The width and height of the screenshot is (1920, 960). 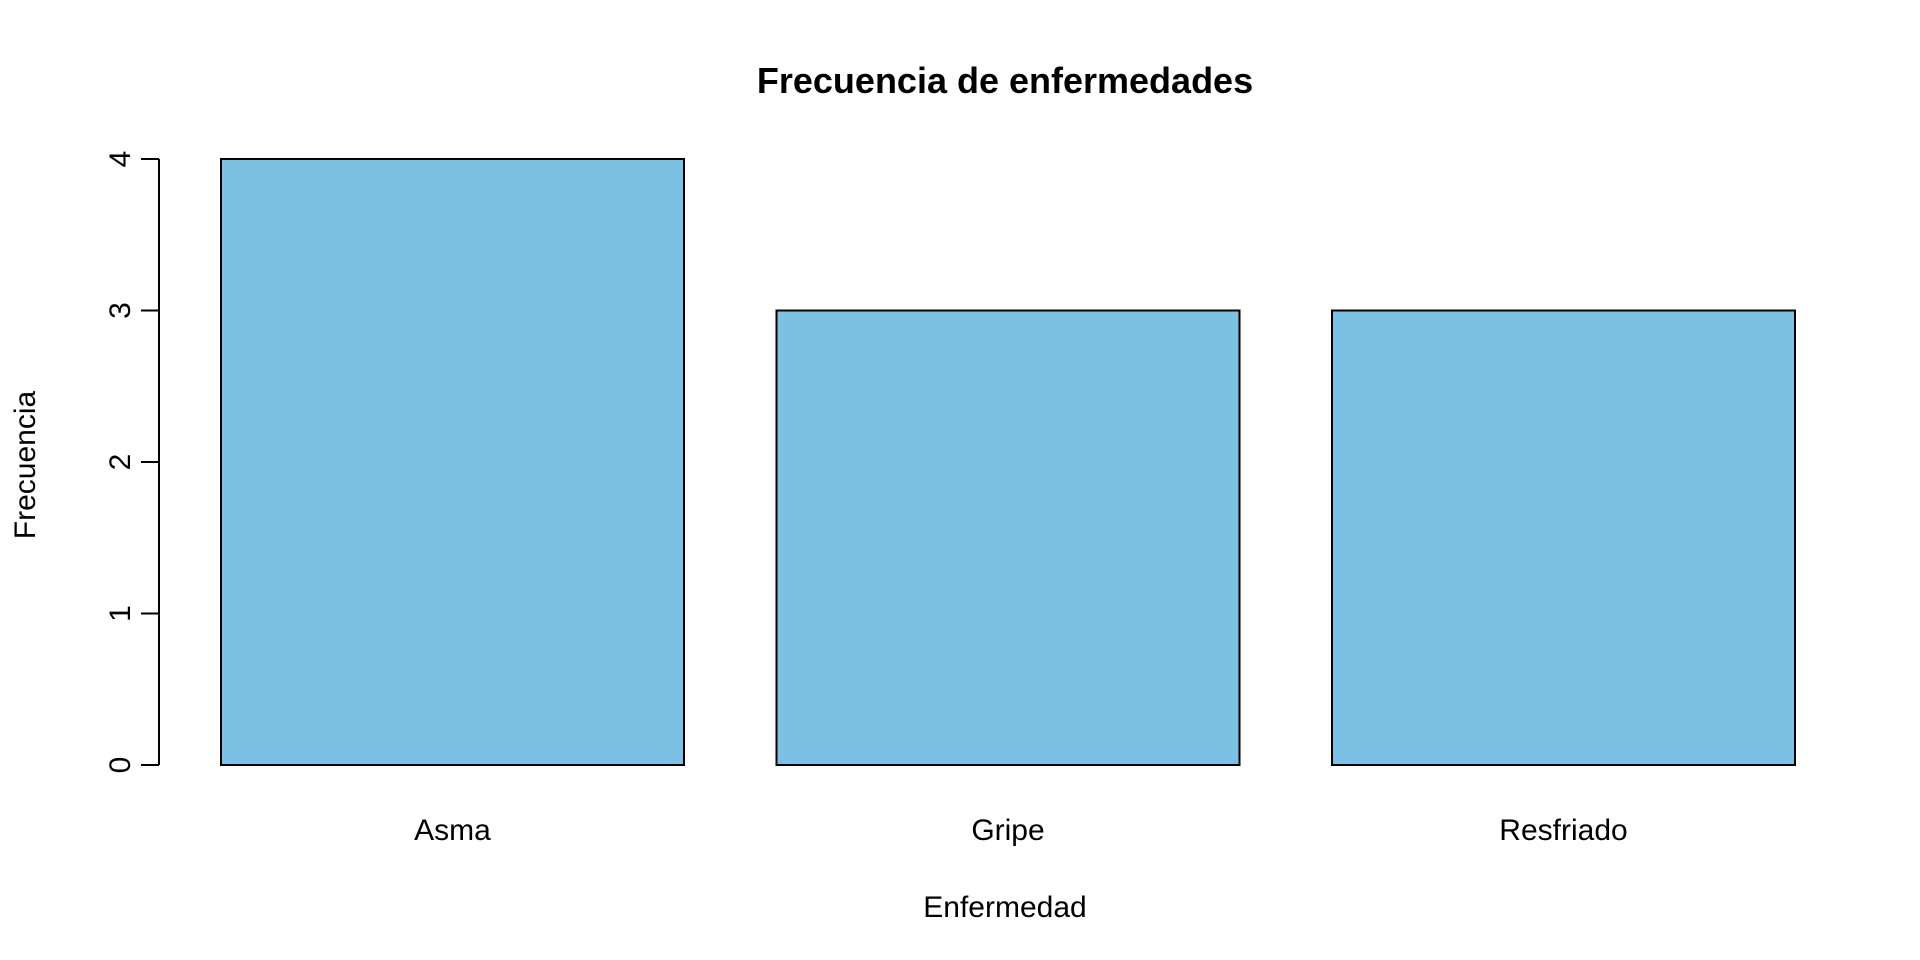 I want to click on bar-gripe, so click(x=1008, y=537).